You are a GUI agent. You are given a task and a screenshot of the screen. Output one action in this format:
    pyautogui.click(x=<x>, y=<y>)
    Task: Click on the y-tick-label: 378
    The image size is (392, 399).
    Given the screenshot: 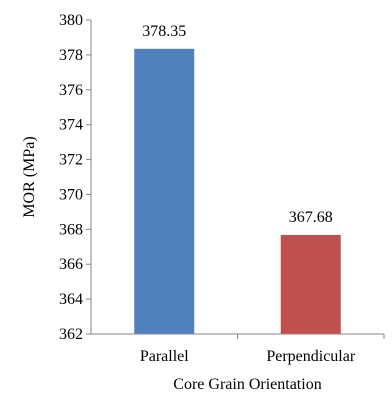 What is the action you would take?
    pyautogui.click(x=71, y=55)
    